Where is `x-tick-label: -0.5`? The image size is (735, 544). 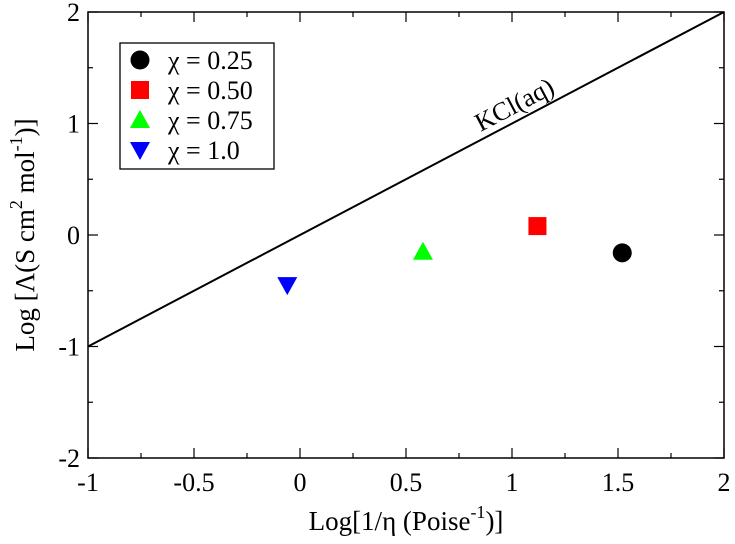
x-tick-label: -0.5 is located at coordinates (193, 482).